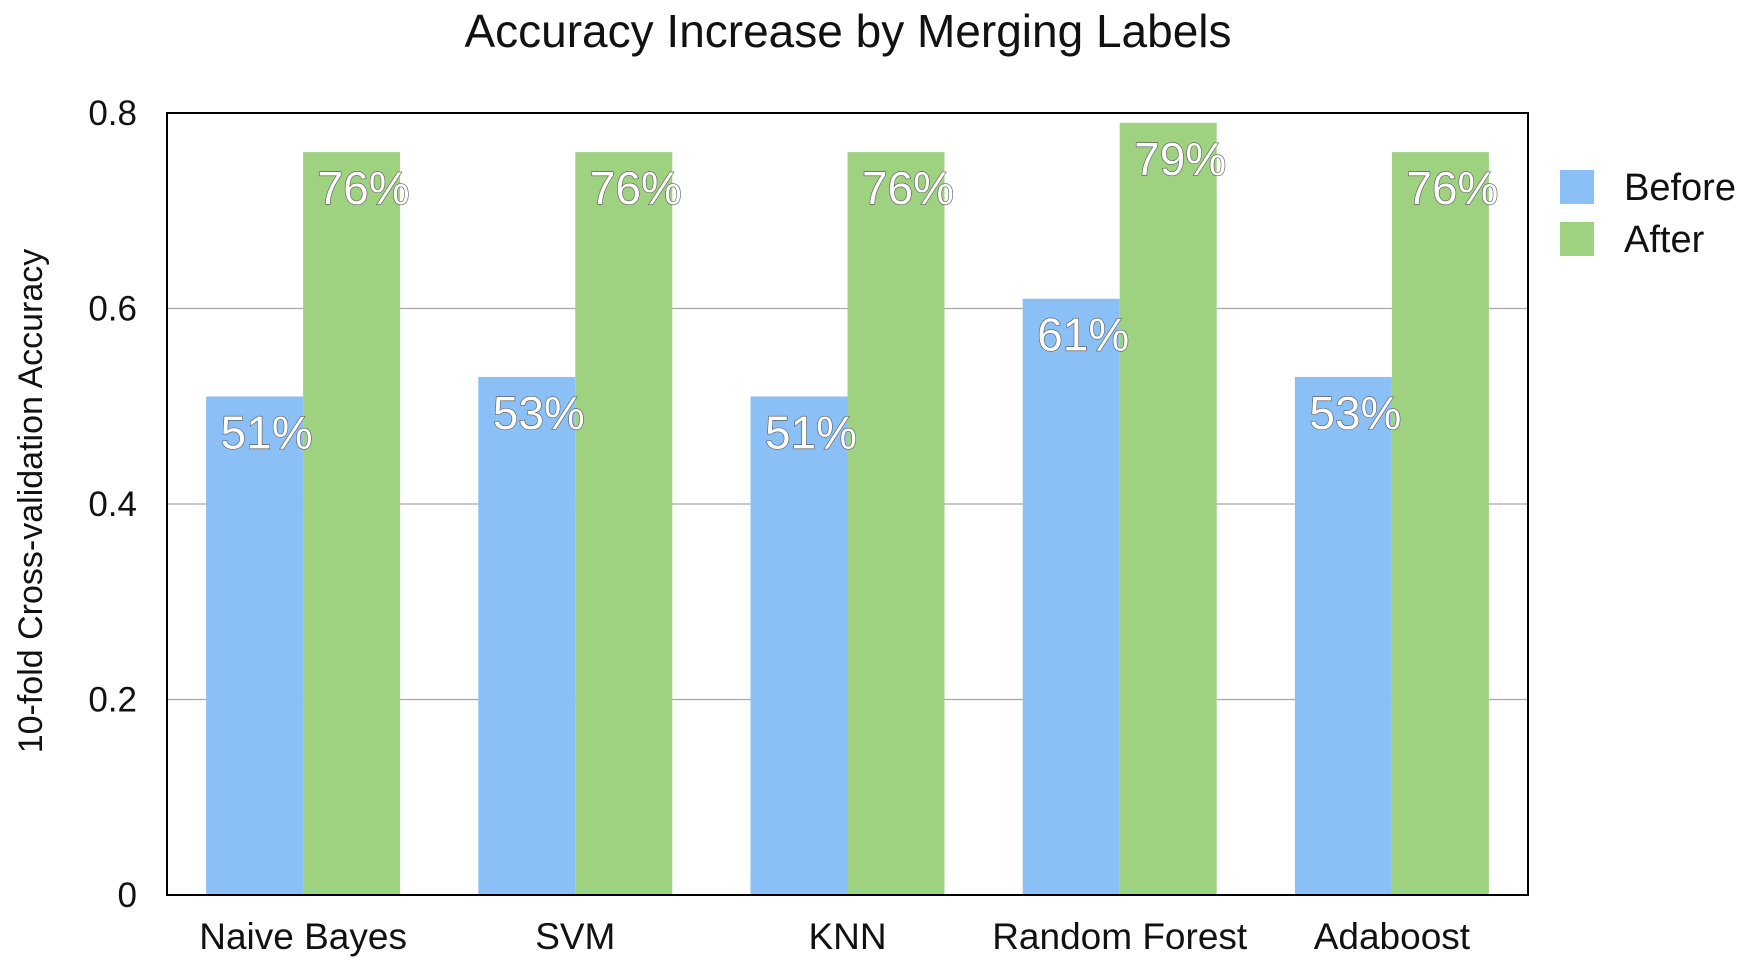 The width and height of the screenshot is (1762, 964). What do you see at coordinates (1120, 936) in the screenshot?
I see `x-tick-label-3: Random Forest` at bounding box center [1120, 936].